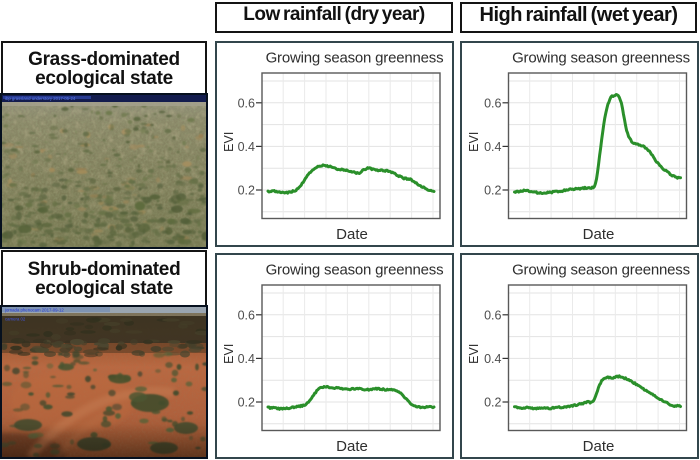 Image resolution: width=700 pixels, height=460 pixels. I want to click on svg-text: camera 02, so click(15, 319).